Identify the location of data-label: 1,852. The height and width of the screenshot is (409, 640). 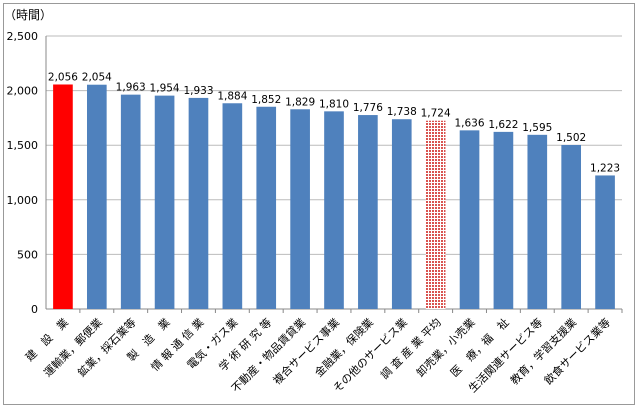
(266, 100).